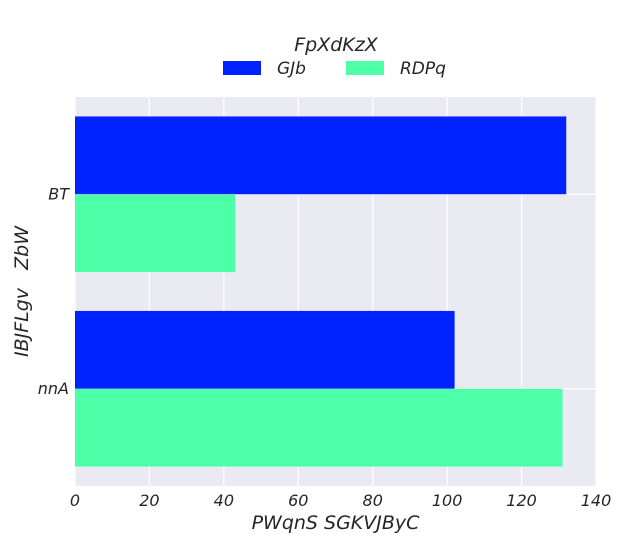 The width and height of the screenshot is (624, 546). I want to click on bar-gjb-bt, so click(321, 155).